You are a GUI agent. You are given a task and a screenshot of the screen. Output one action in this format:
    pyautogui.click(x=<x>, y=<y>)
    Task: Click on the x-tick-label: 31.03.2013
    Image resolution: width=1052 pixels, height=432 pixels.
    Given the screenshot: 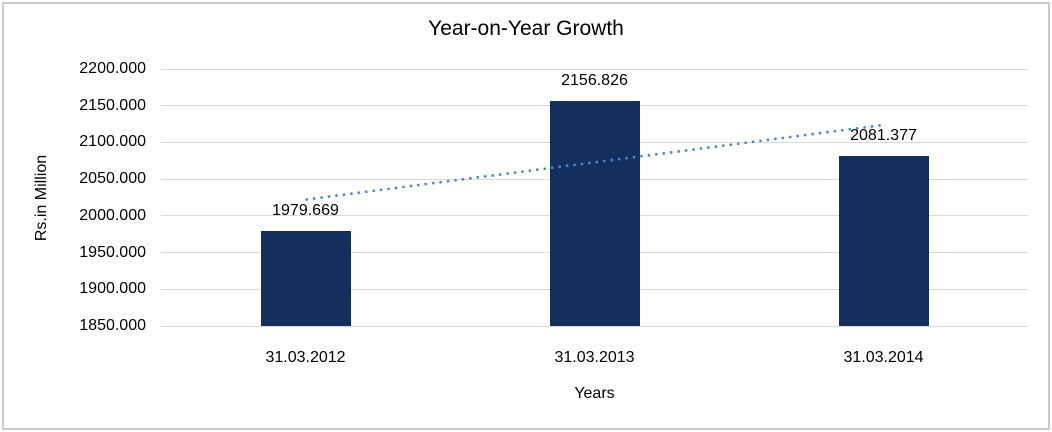 What is the action you would take?
    pyautogui.click(x=594, y=357)
    